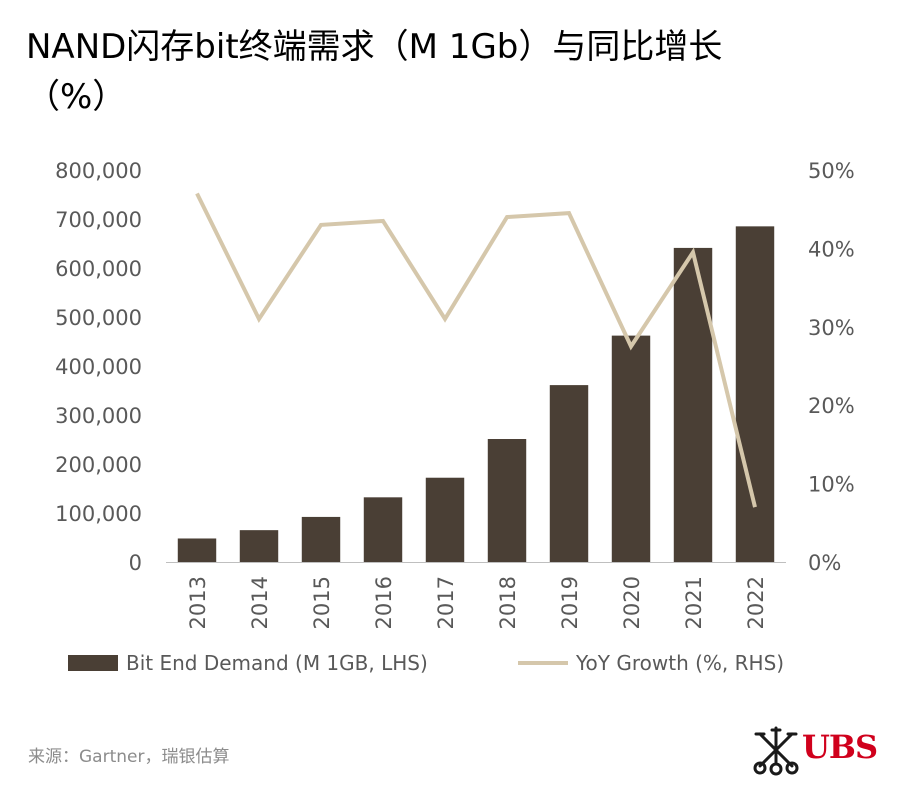 This screenshot has height=799, width=900. What do you see at coordinates (569, 473) in the screenshot?
I see `bar-2019` at bounding box center [569, 473].